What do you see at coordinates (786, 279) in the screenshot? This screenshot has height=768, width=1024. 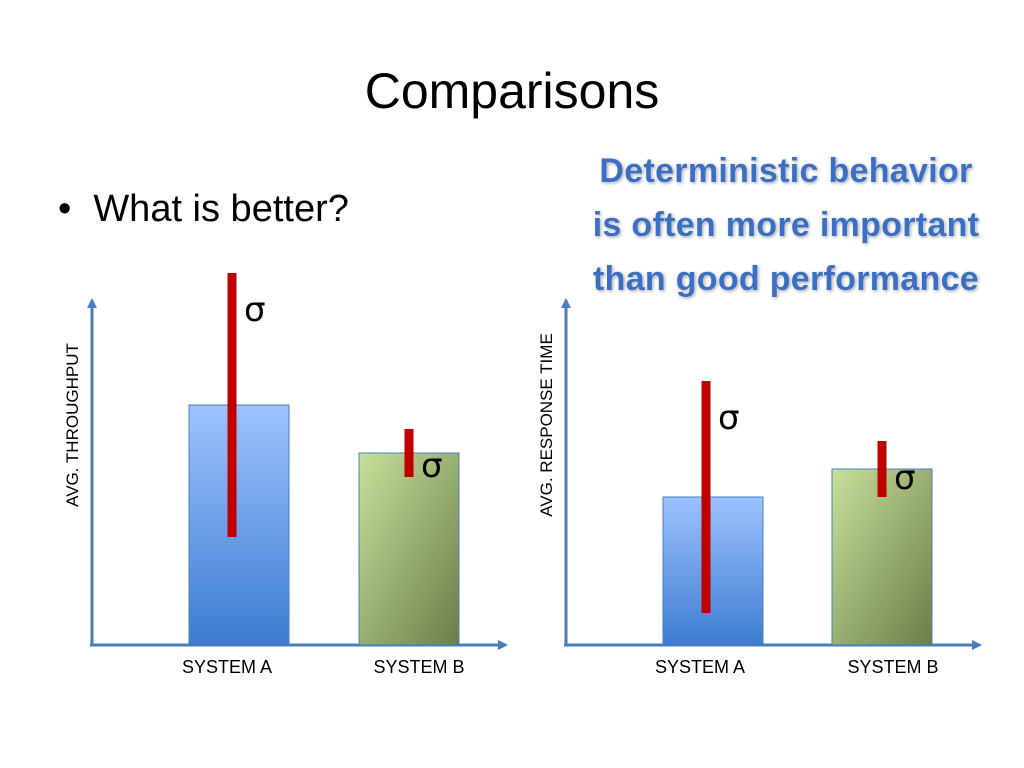 I see `callout-line: than good performance` at bounding box center [786, 279].